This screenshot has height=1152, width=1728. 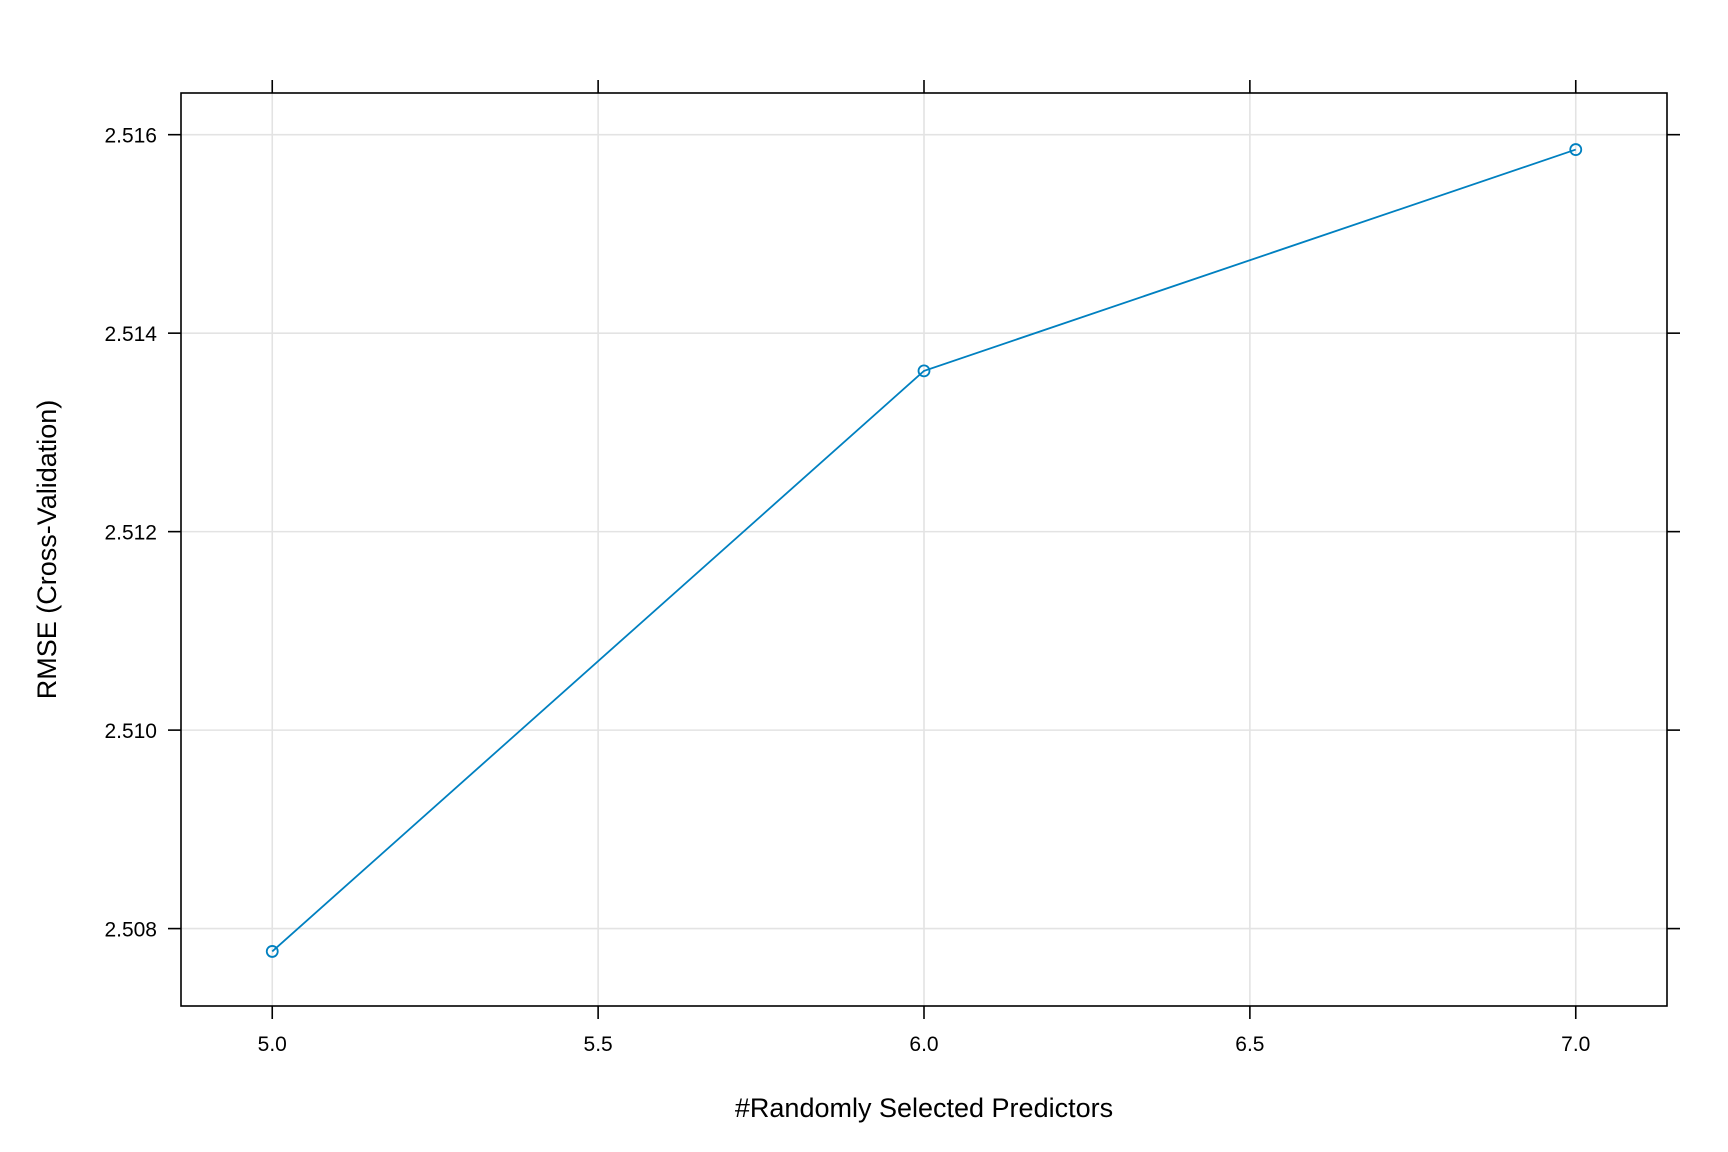 I want to click on x-tick-label: 7.0, so click(x=1575, y=1044).